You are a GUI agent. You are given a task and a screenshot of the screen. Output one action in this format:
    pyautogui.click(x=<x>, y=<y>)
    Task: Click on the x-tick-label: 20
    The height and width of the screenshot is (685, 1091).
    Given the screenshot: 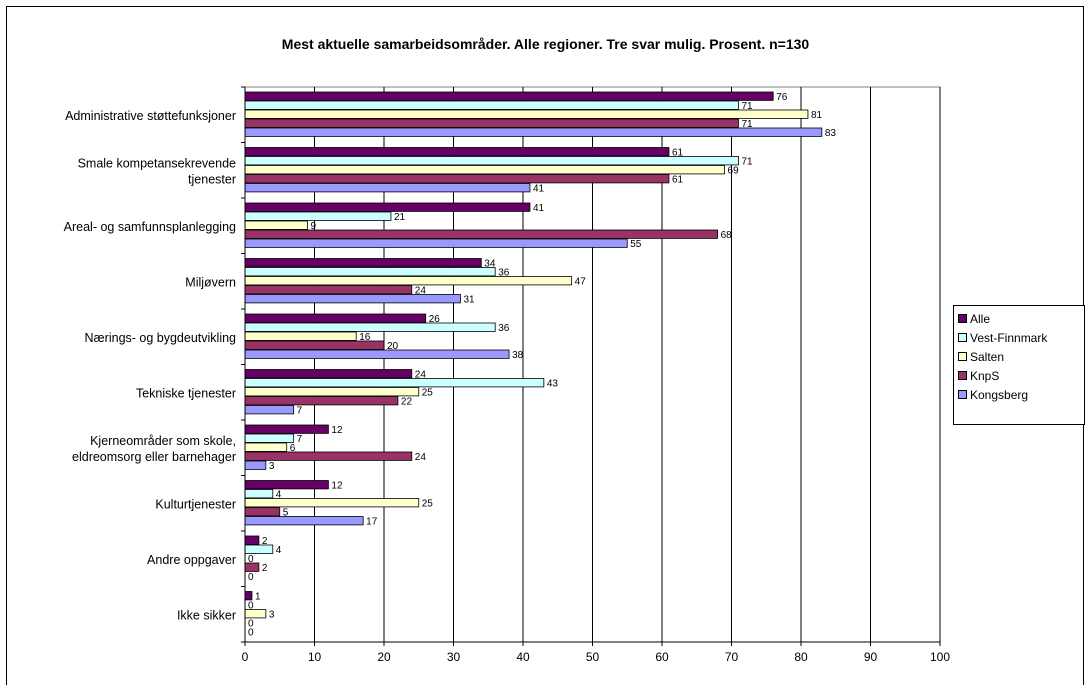 What is the action you would take?
    pyautogui.click(x=384, y=657)
    